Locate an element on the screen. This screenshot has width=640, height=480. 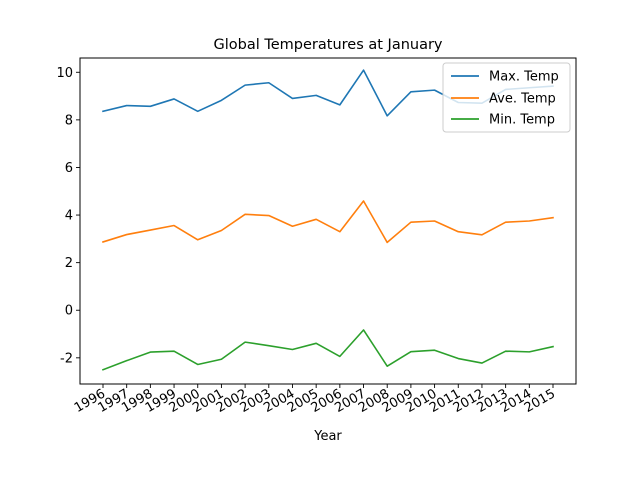
y-tick-label: 2 is located at coordinates (69, 263).